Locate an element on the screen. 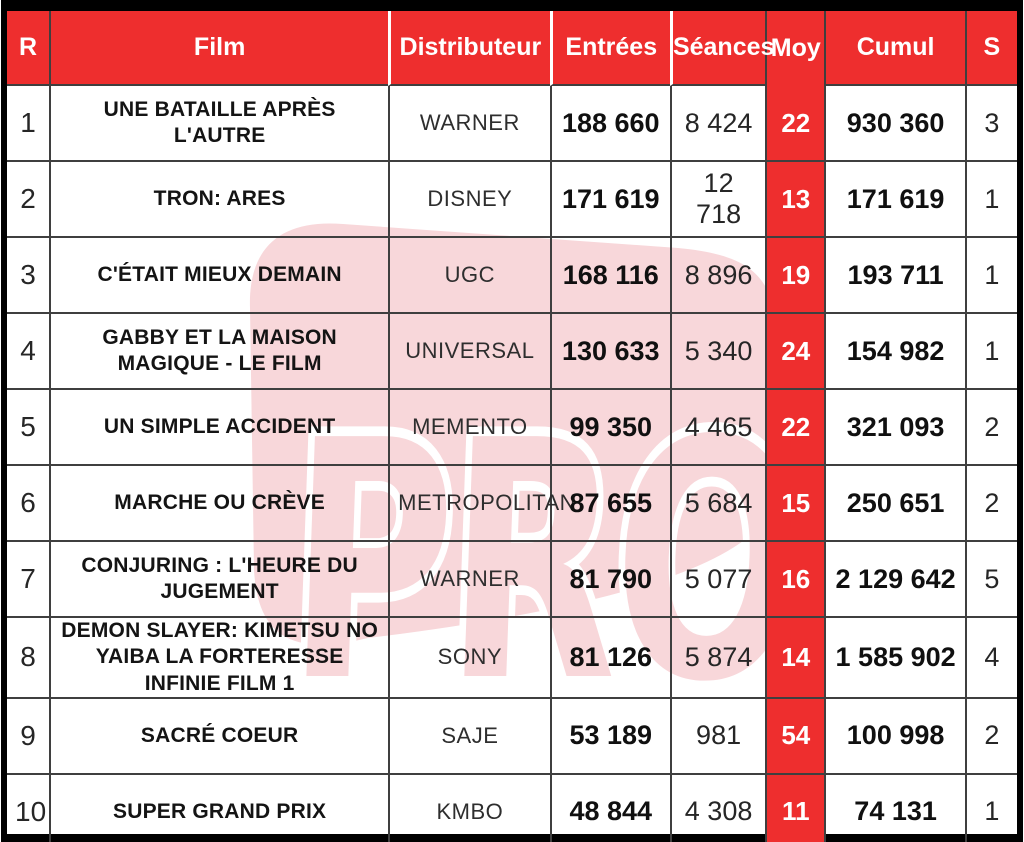 The height and width of the screenshot is (842, 1024). cell-average: 24 is located at coordinates (795, 352).